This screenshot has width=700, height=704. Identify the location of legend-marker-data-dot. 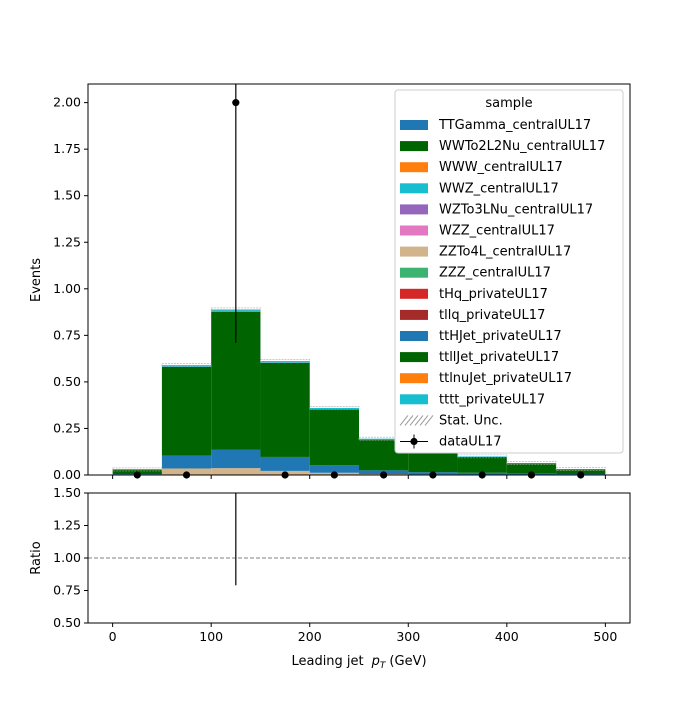
(413, 441).